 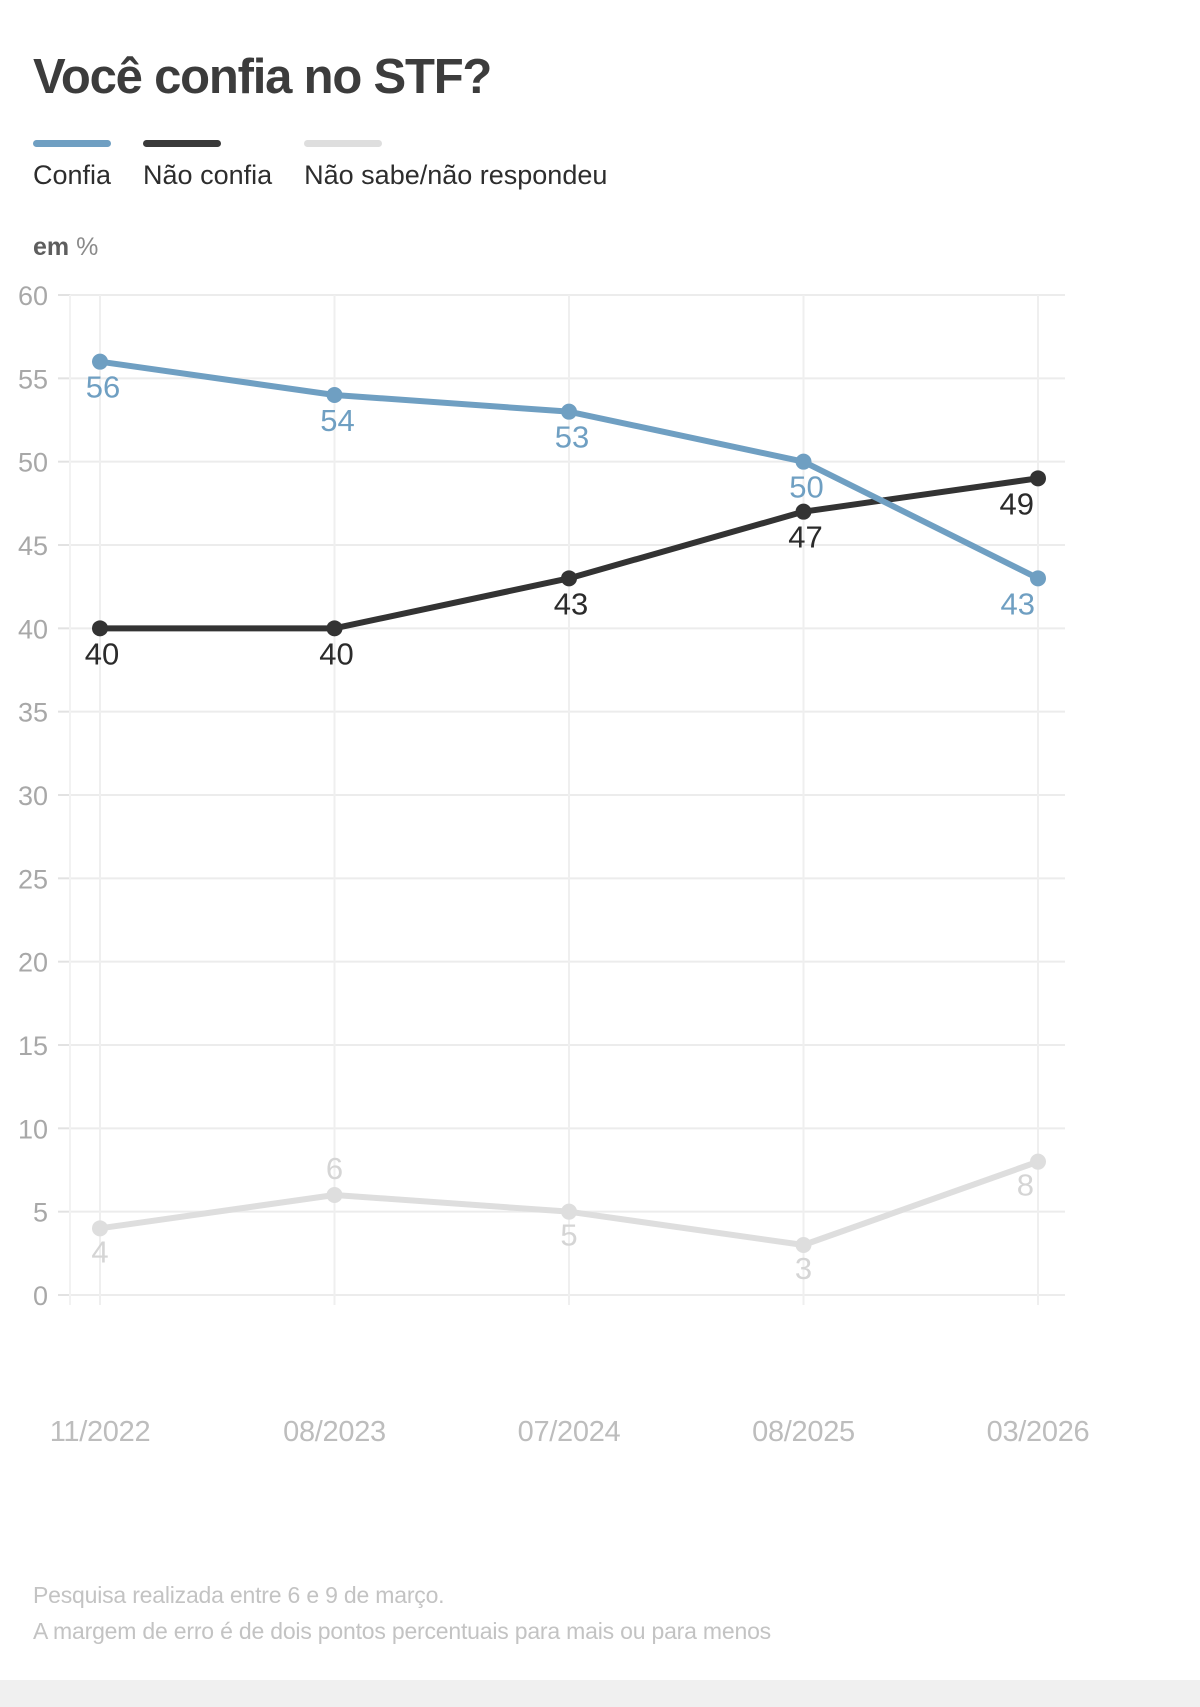 I want to click on data-point-label: 53, so click(x=572, y=437).